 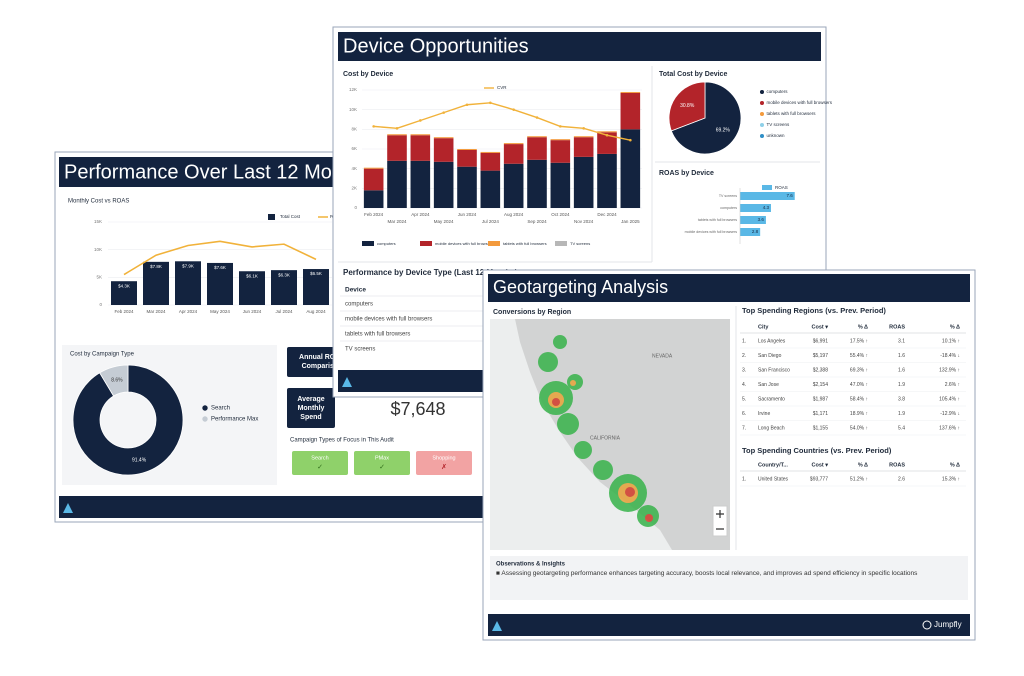 What do you see at coordinates (770, 356) in the screenshot?
I see `table-cell: San Diego` at bounding box center [770, 356].